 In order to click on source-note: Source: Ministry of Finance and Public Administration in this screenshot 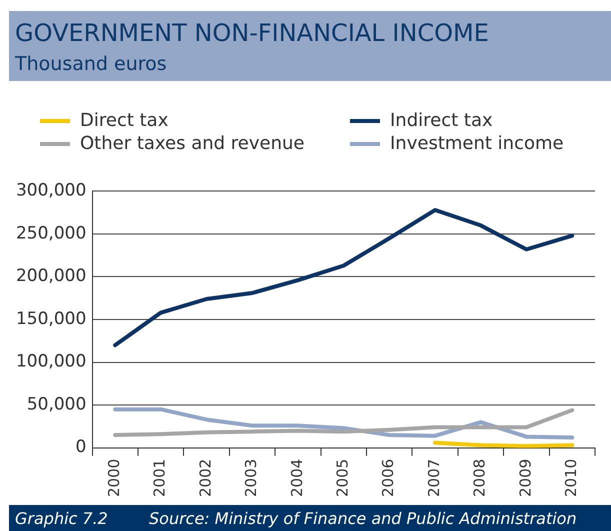, I will do `click(363, 518)`.